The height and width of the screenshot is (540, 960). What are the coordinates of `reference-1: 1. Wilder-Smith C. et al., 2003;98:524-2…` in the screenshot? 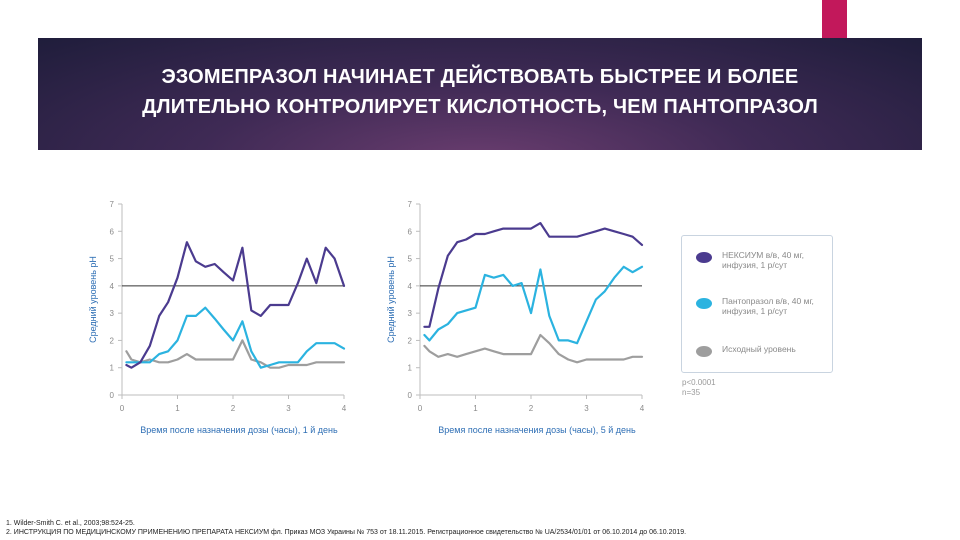 It's located at (70, 523).